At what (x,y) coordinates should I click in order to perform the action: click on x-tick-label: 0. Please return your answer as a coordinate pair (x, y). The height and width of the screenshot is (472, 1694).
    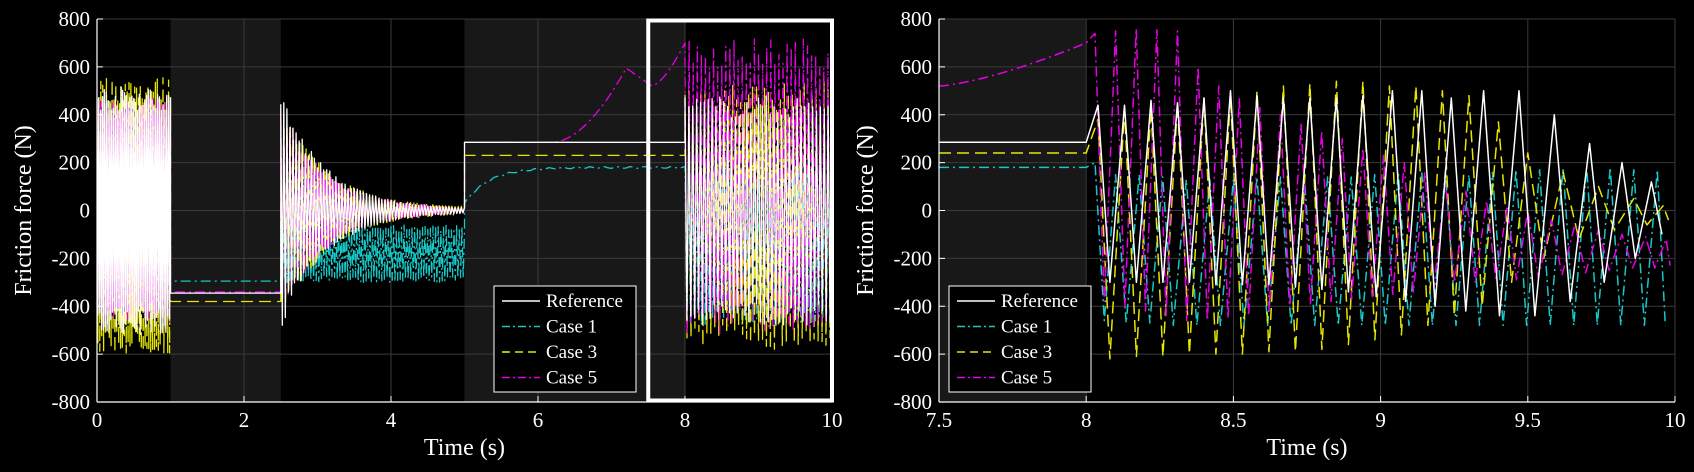
    Looking at the image, I should click on (97, 420).